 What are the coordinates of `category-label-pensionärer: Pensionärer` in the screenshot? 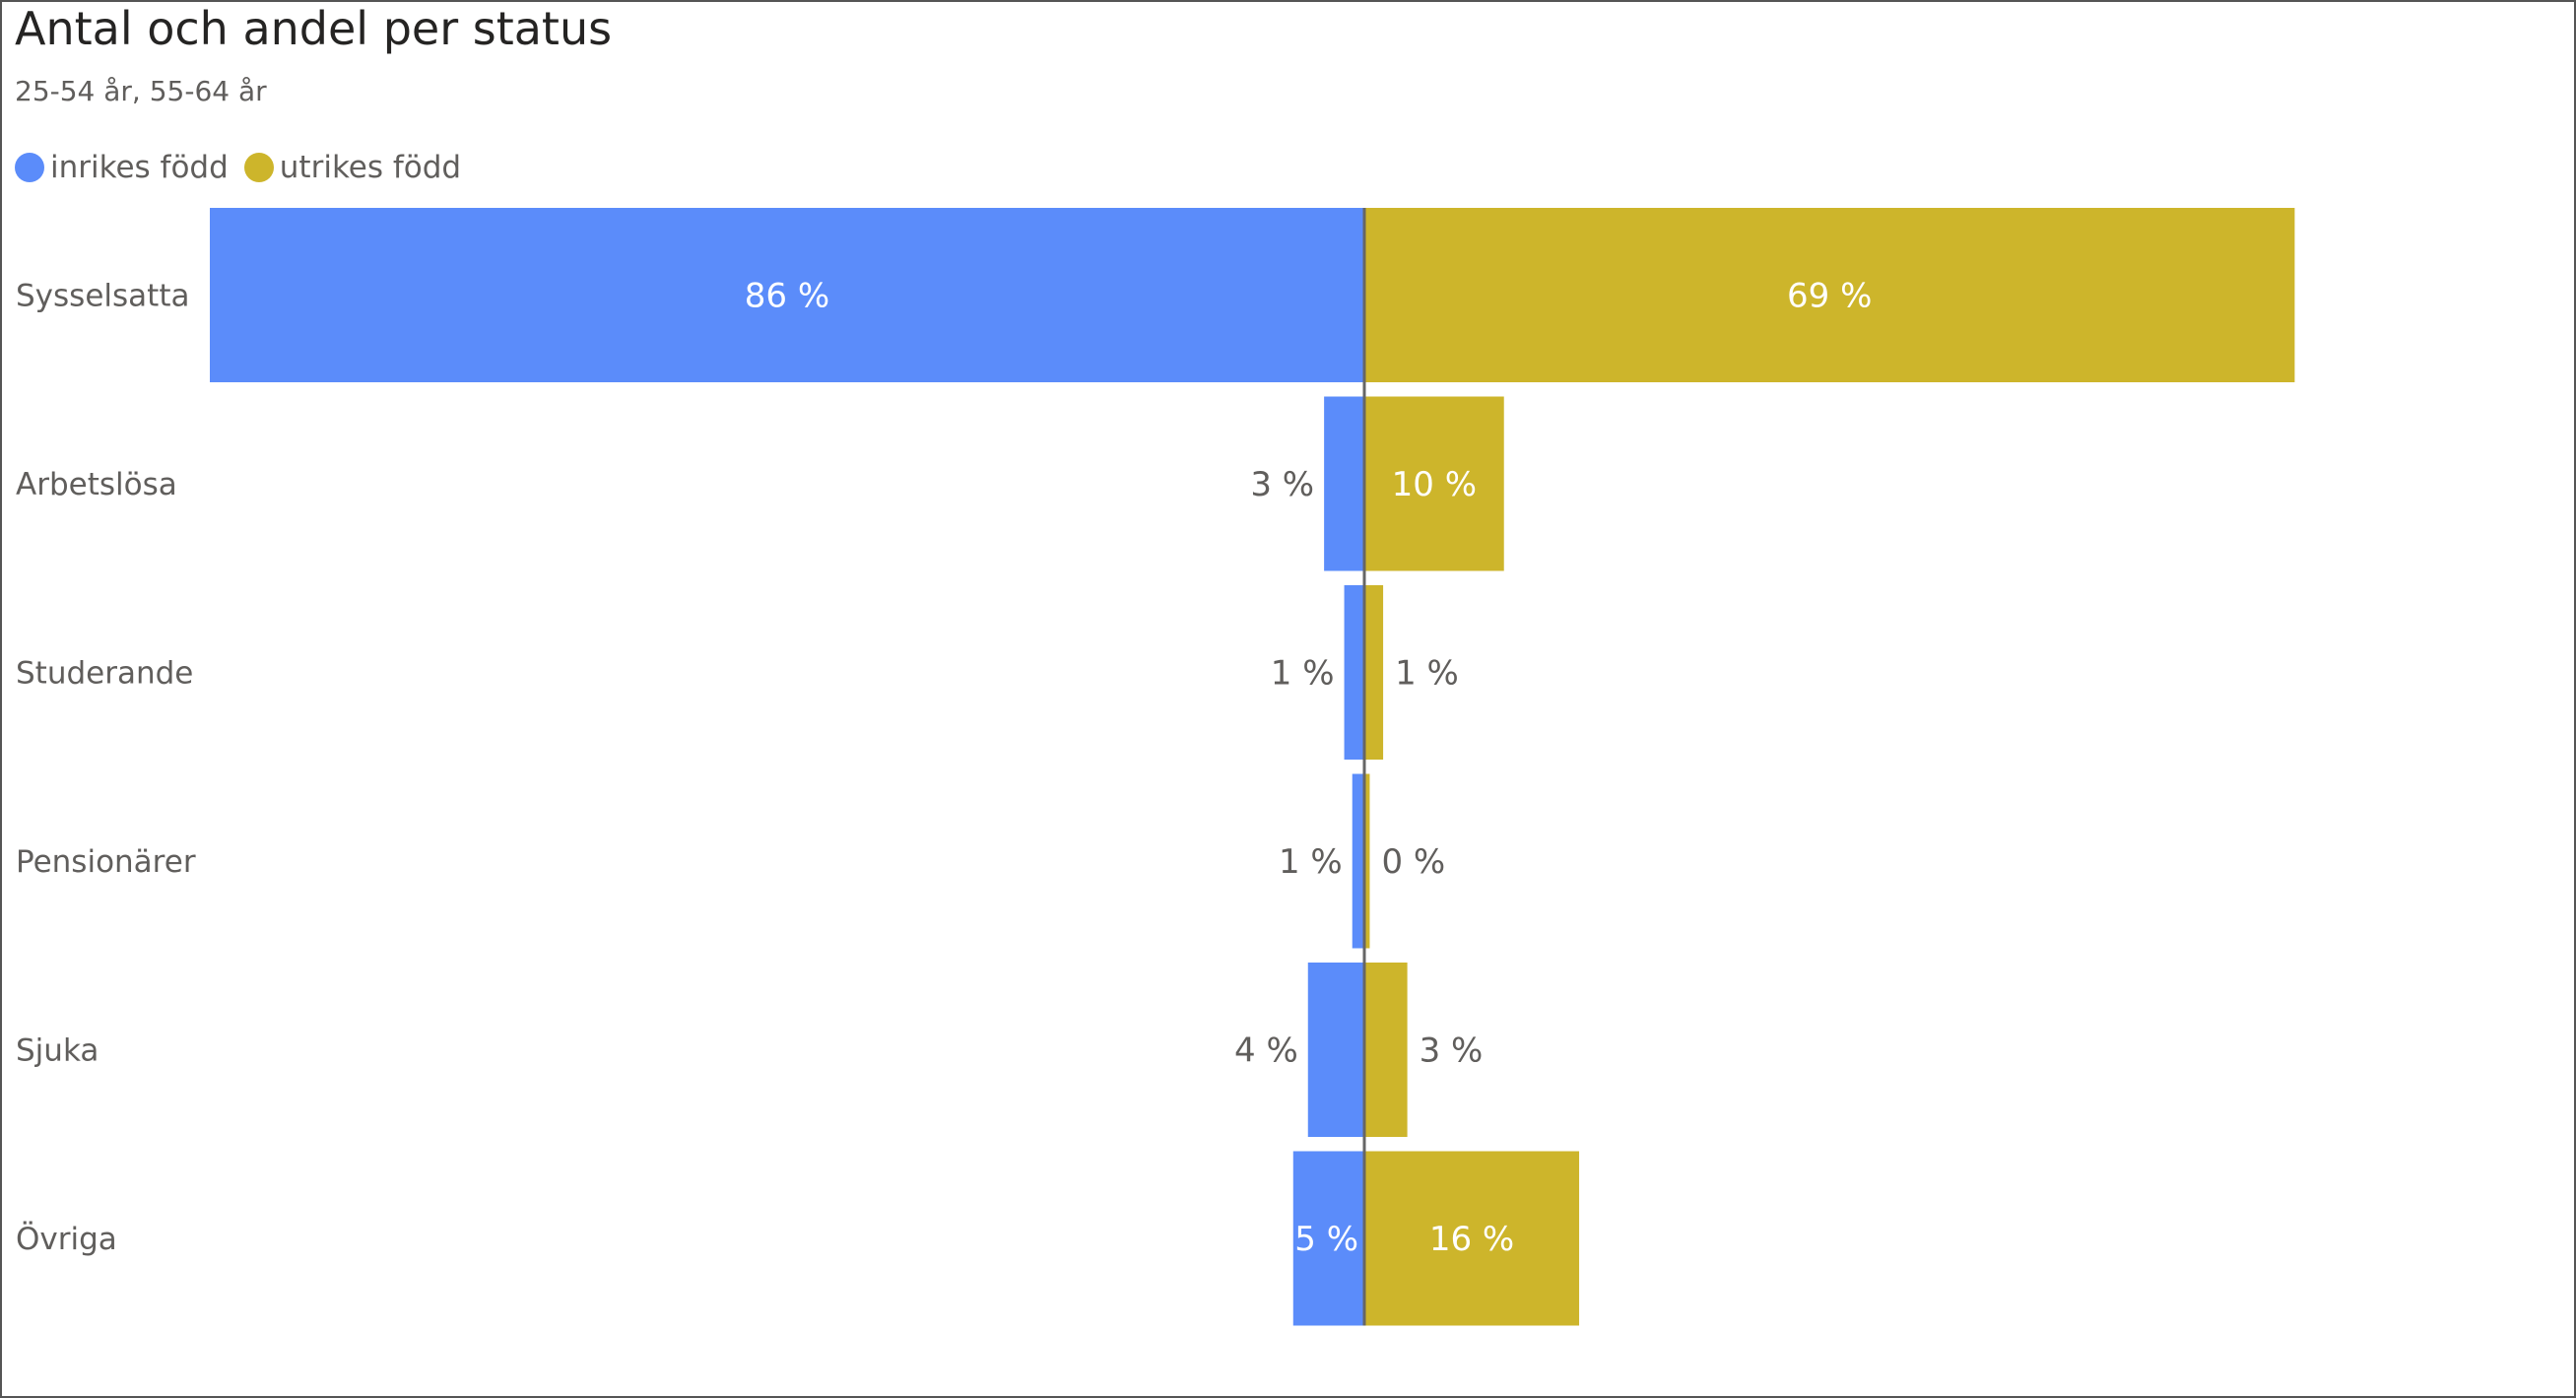 It's located at (106, 862).